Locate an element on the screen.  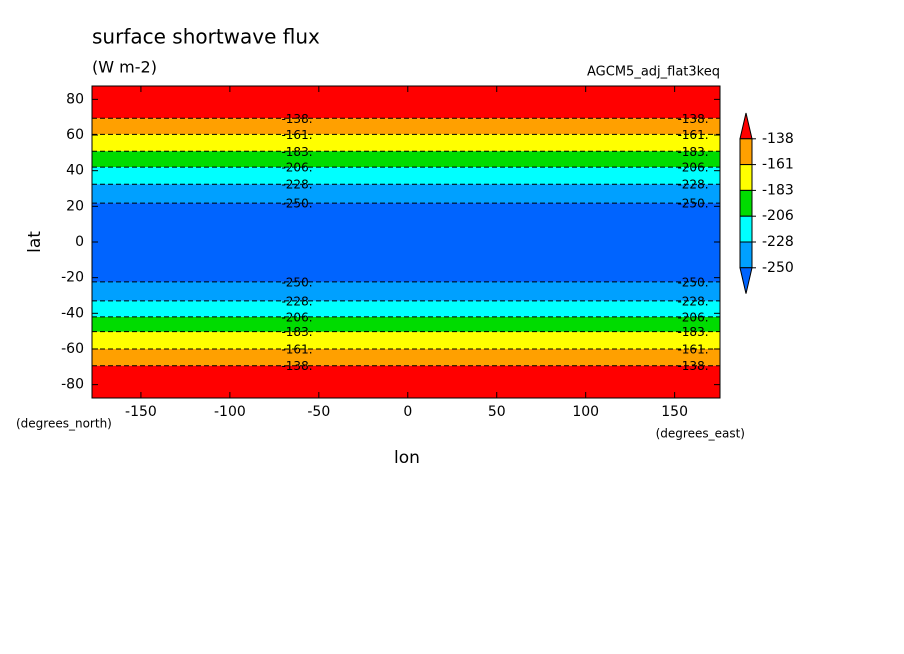
y-tick-label: 60 is located at coordinates (75, 135).